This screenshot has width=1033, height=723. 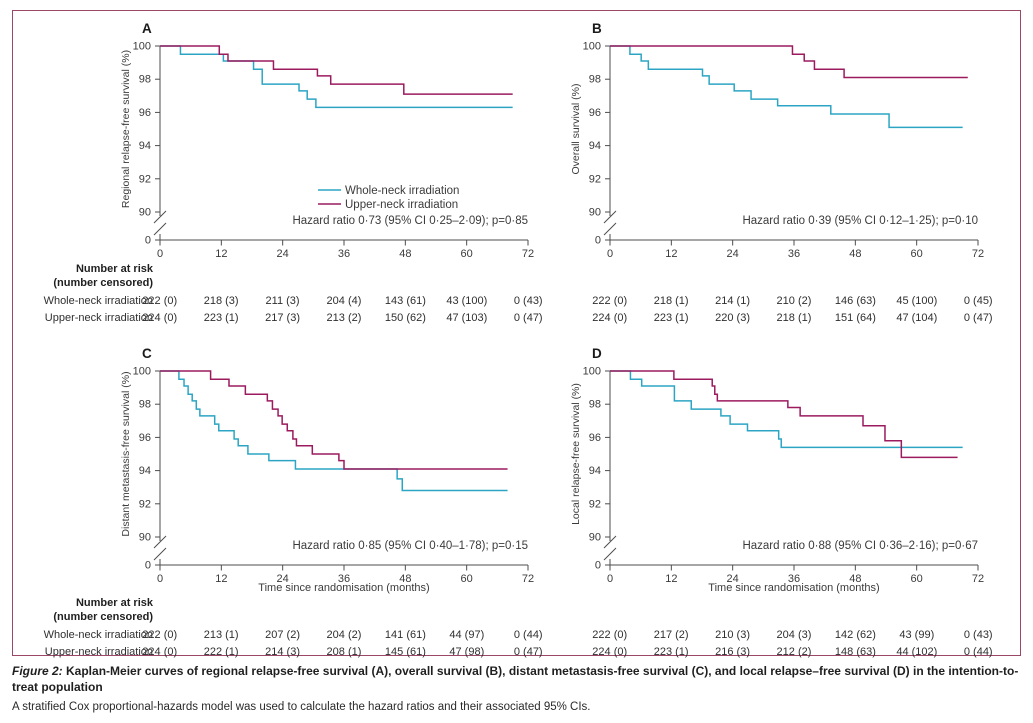 I want to click on panel-letter: A, so click(x=147, y=28).